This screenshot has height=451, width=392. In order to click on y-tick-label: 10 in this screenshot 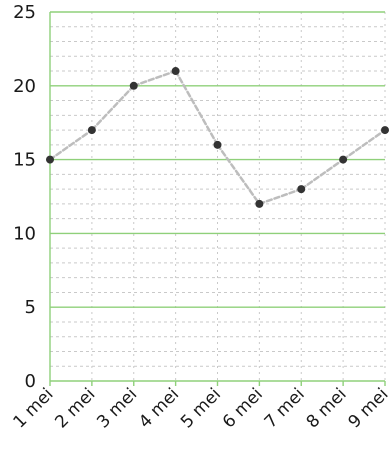, I will do `click(24, 233)`.